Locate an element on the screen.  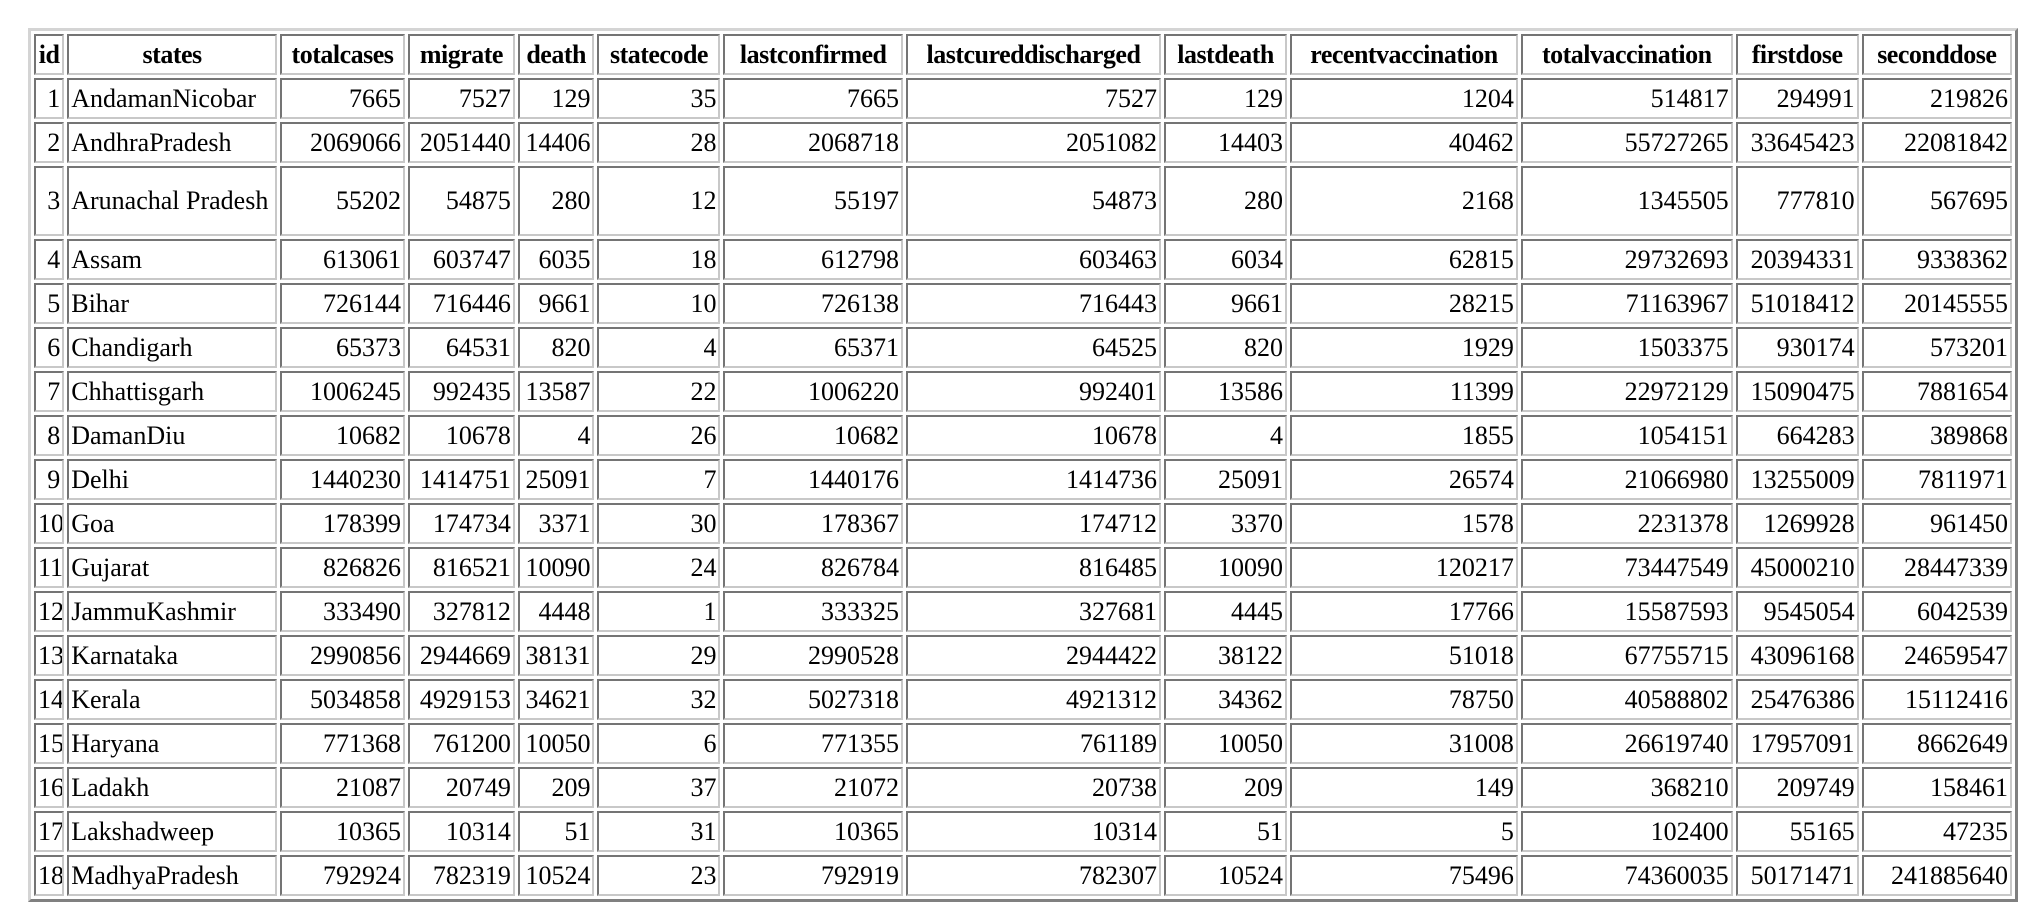
cell-lastdeath: 209 is located at coordinates (1226, 787).